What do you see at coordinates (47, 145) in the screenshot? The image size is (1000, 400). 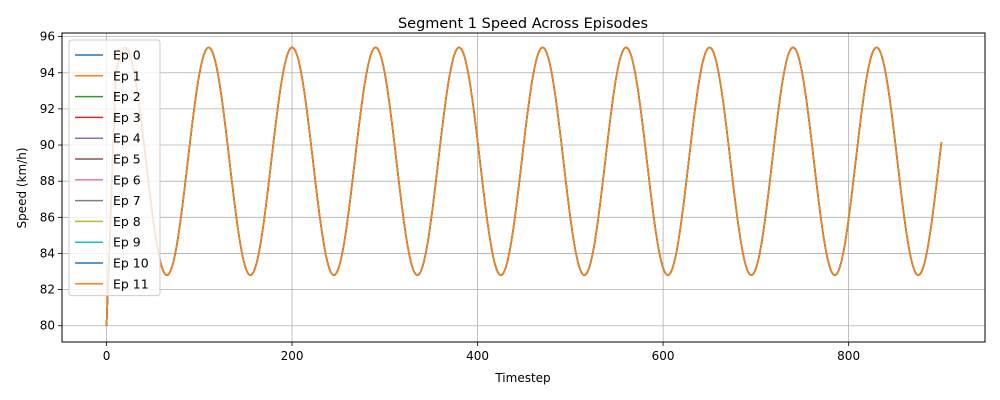 I see `y-tick-label: 90` at bounding box center [47, 145].